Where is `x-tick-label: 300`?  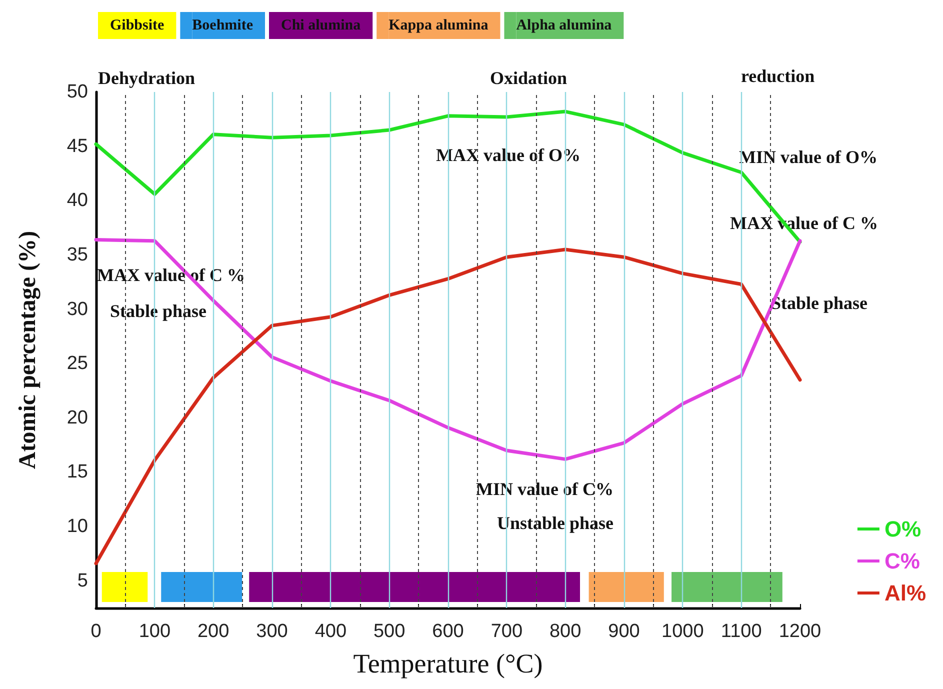 x-tick-label: 300 is located at coordinates (272, 631).